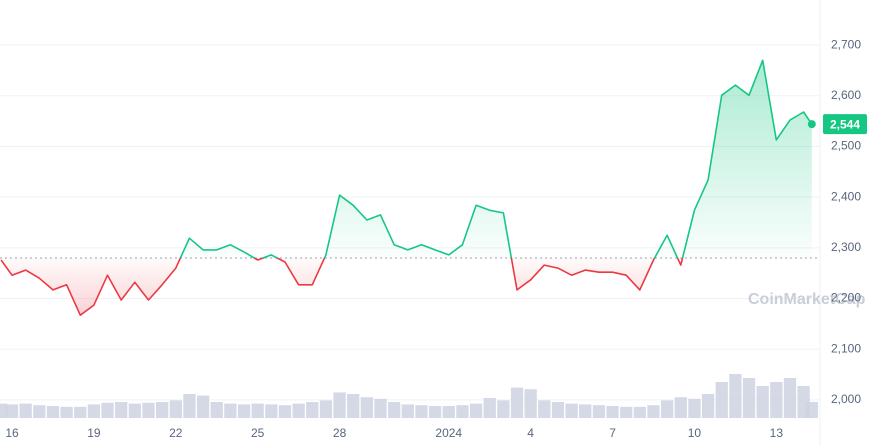 Image resolution: width=869 pixels, height=446 pixels. Describe the element at coordinates (176, 433) in the screenshot. I see `x-tick-label: 22` at that location.